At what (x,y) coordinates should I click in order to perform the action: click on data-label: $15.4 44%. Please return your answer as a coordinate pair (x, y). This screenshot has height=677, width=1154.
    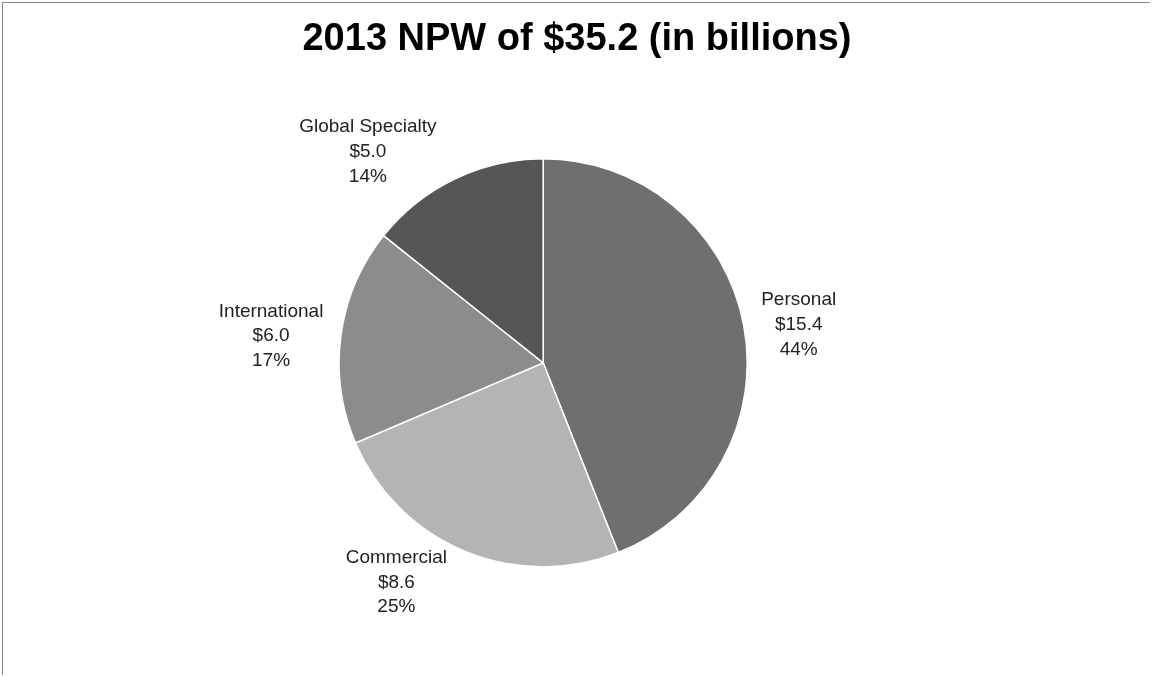
    Looking at the image, I should click on (798, 335).